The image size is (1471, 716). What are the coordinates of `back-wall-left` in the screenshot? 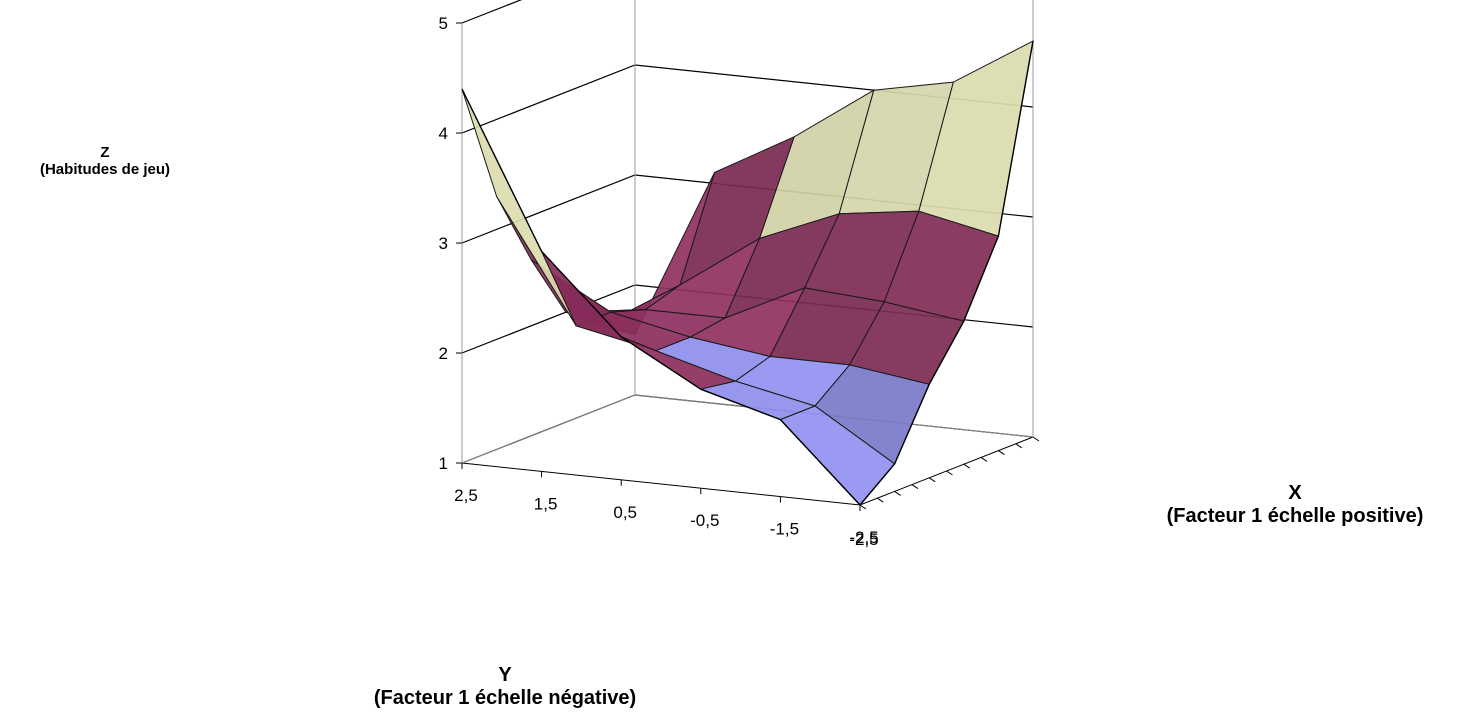 It's located at (548, 231).